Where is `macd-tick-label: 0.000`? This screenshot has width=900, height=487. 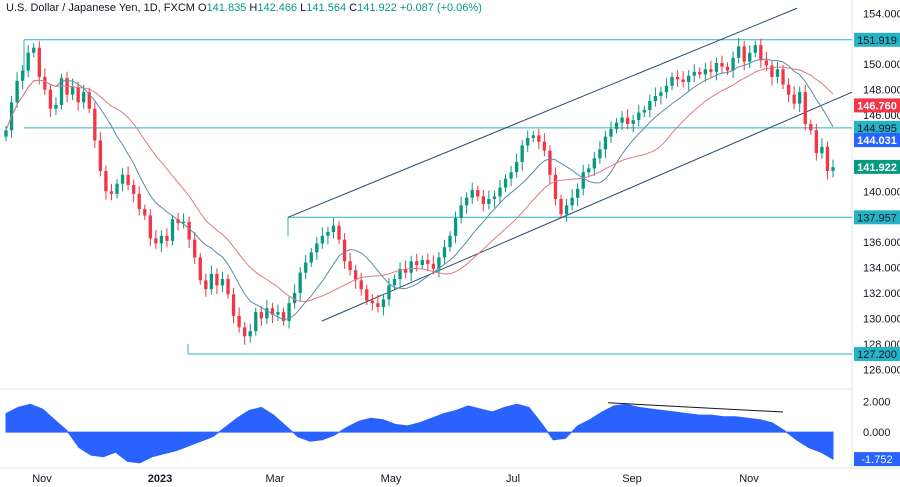
macd-tick-label: 0.000 is located at coordinates (877, 433).